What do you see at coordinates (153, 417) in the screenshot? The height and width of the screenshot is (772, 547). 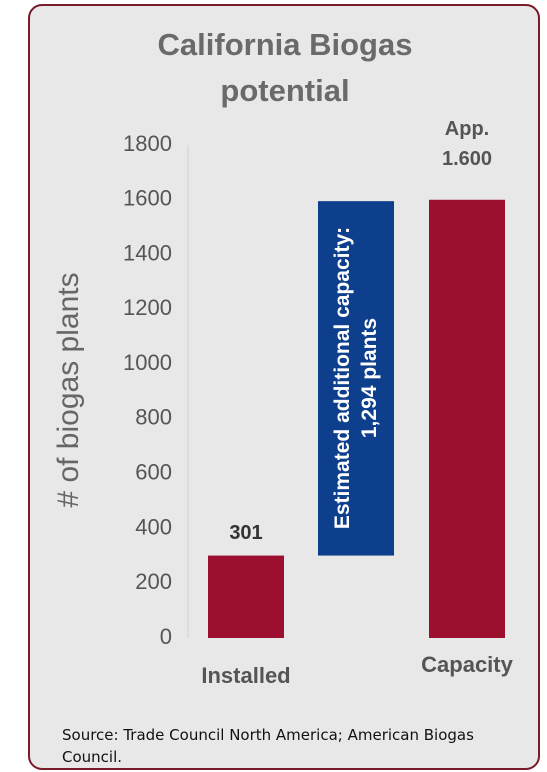 I see `y-tick-label: 800` at bounding box center [153, 417].